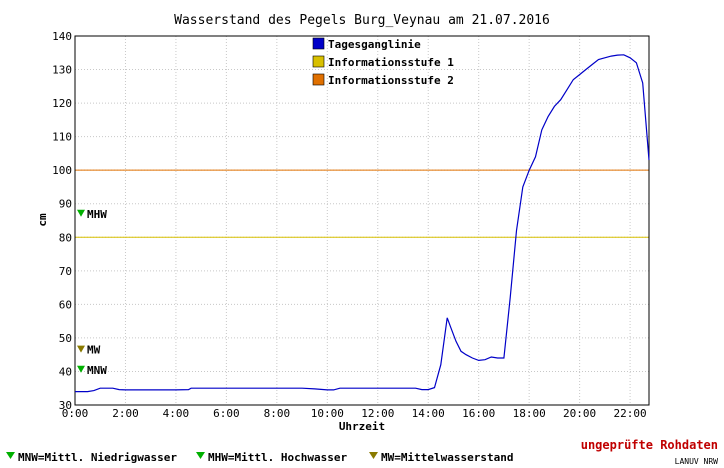 The width and height of the screenshot is (724, 468). I want to click on y-tick-label: 70, so click(65, 271).